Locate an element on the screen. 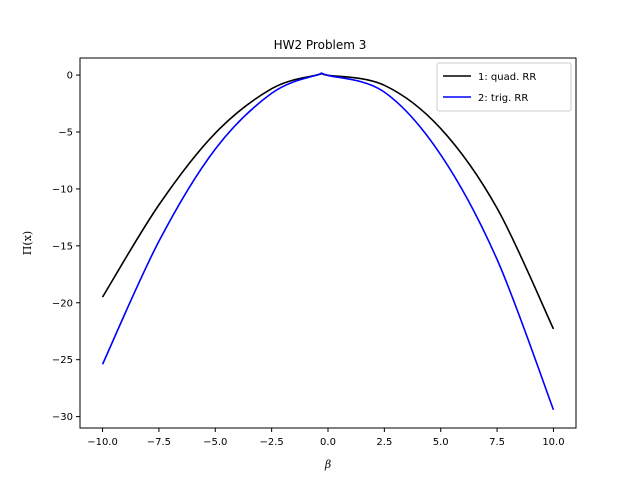 This screenshot has width=640, height=480. y-tick-label: −15 is located at coordinates (62, 246).